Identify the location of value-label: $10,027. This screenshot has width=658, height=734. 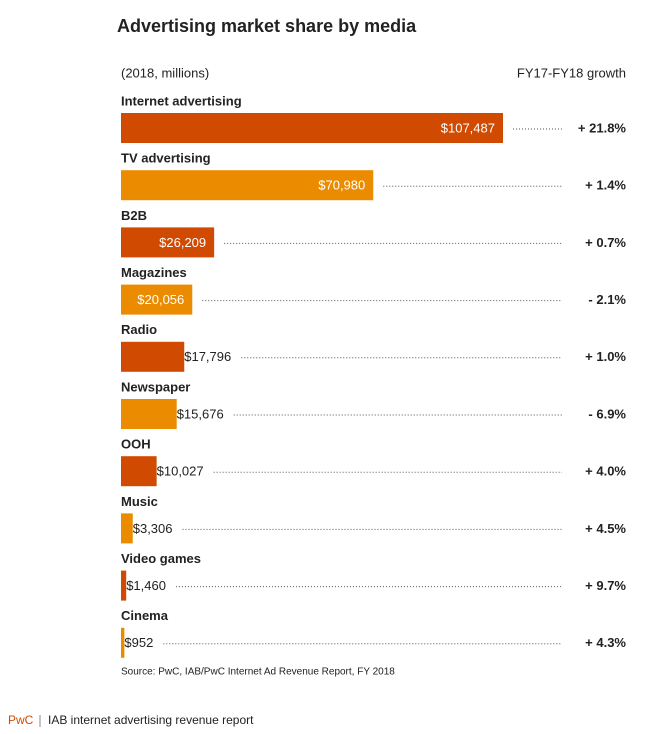
(180, 471).